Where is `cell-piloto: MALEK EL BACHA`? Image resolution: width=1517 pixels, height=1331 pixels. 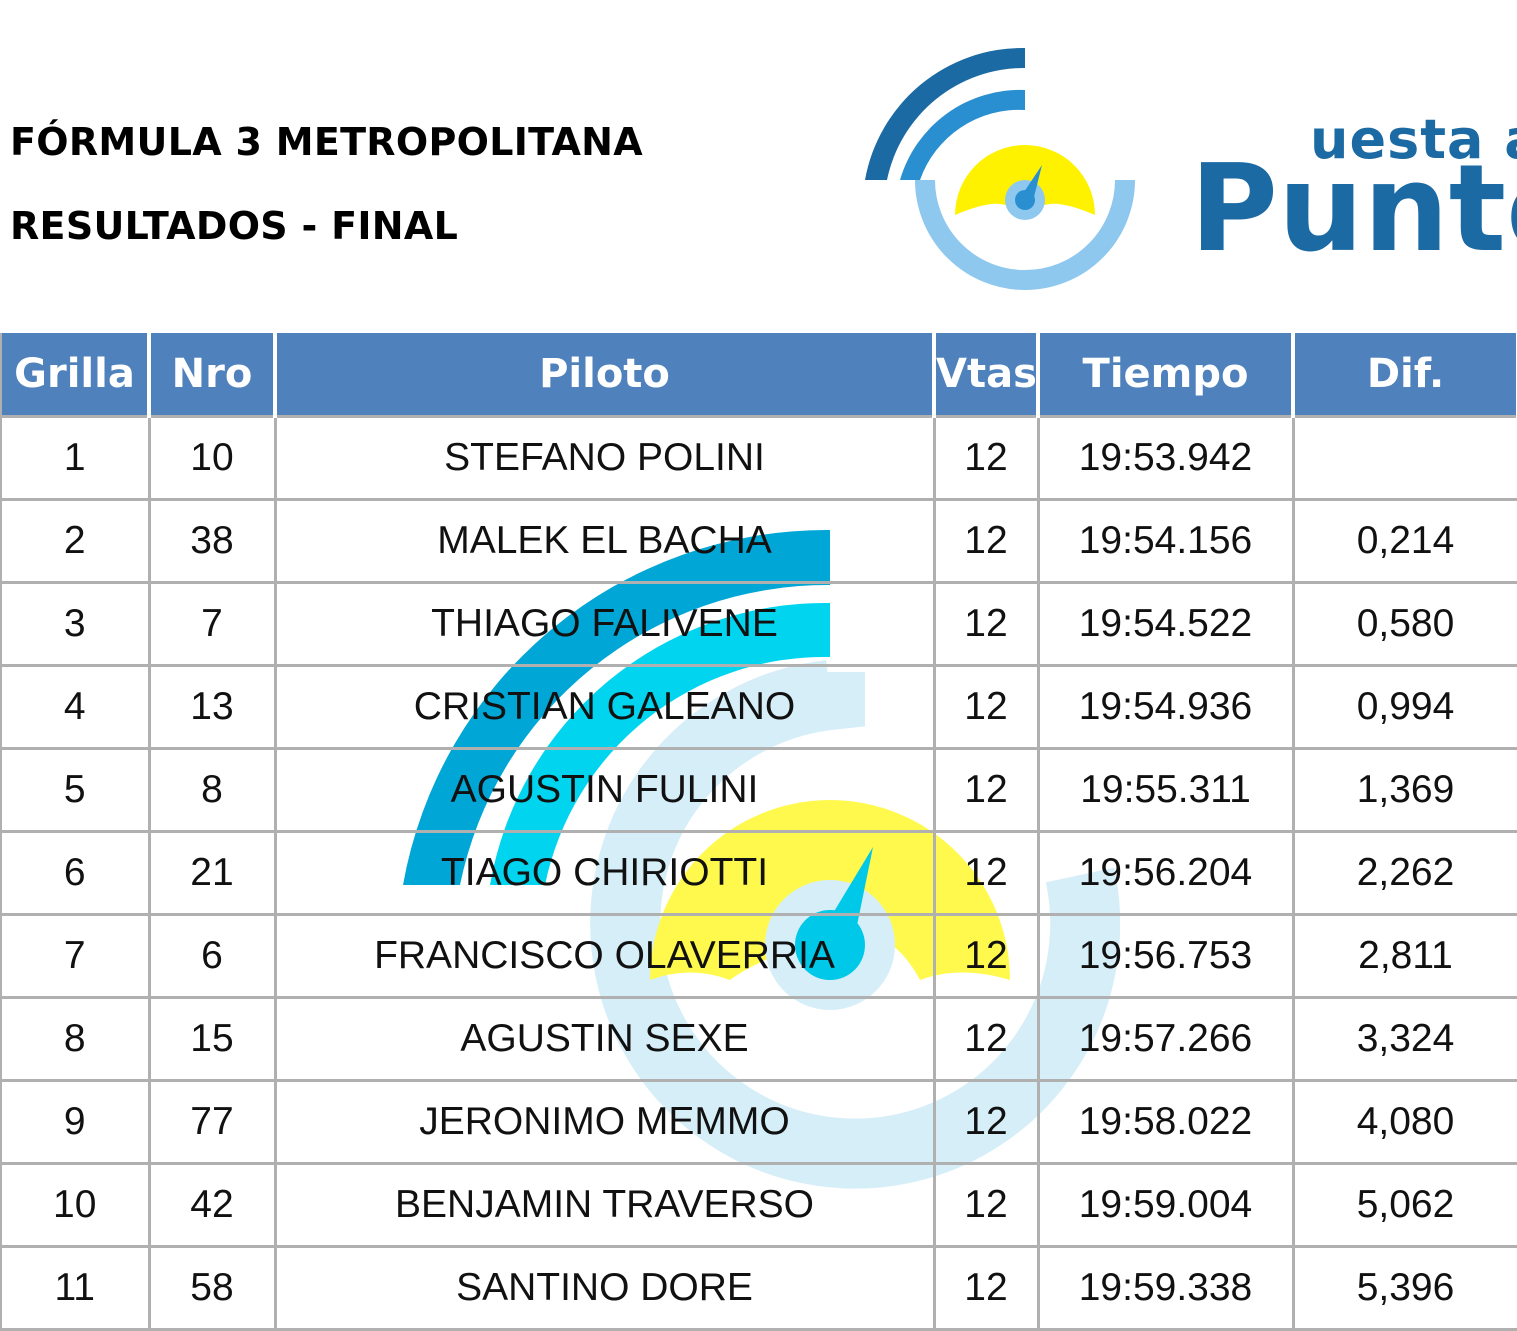
cell-piloto: MALEK EL BACHA is located at coordinates (604, 541).